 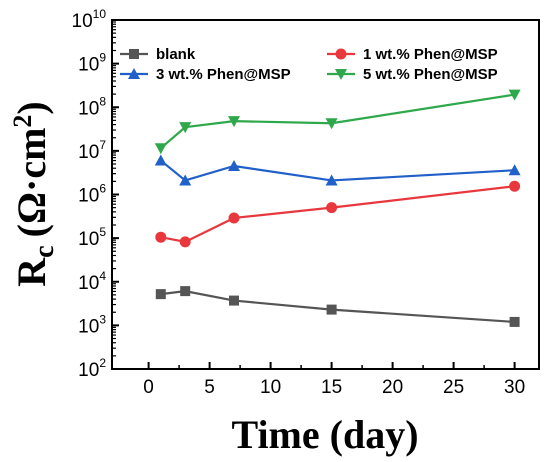 I want to click on y-tick-label: 10⁶, so click(x=92, y=194).